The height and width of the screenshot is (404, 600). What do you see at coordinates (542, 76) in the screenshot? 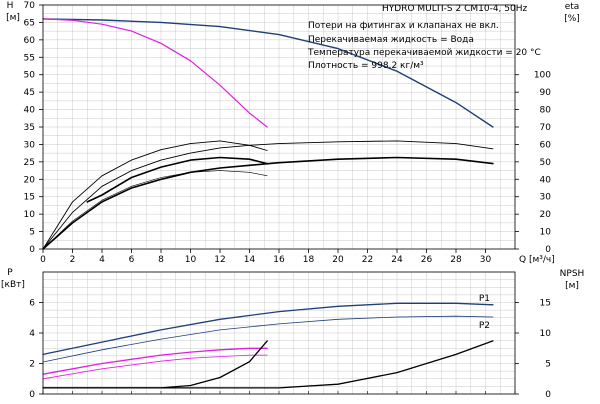
I see `y-right-tick-label: 100` at bounding box center [542, 76].